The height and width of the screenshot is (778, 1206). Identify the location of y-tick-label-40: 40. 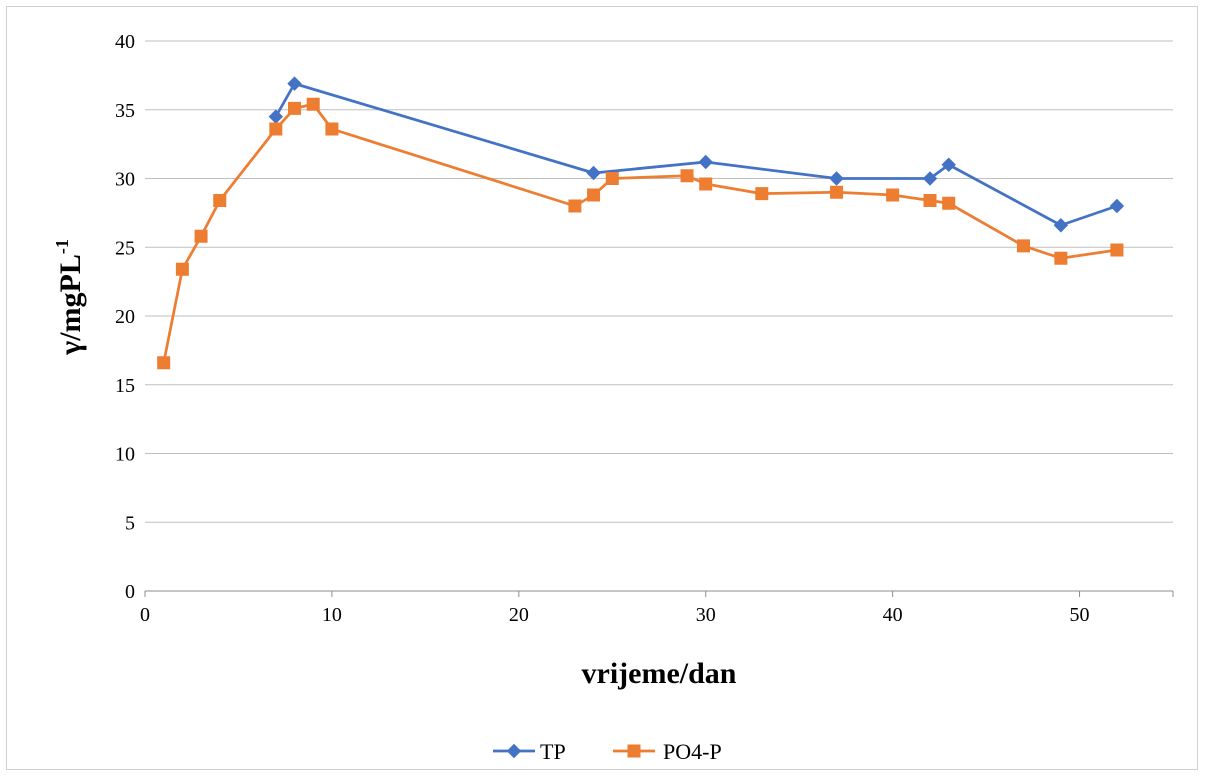
(125, 42).